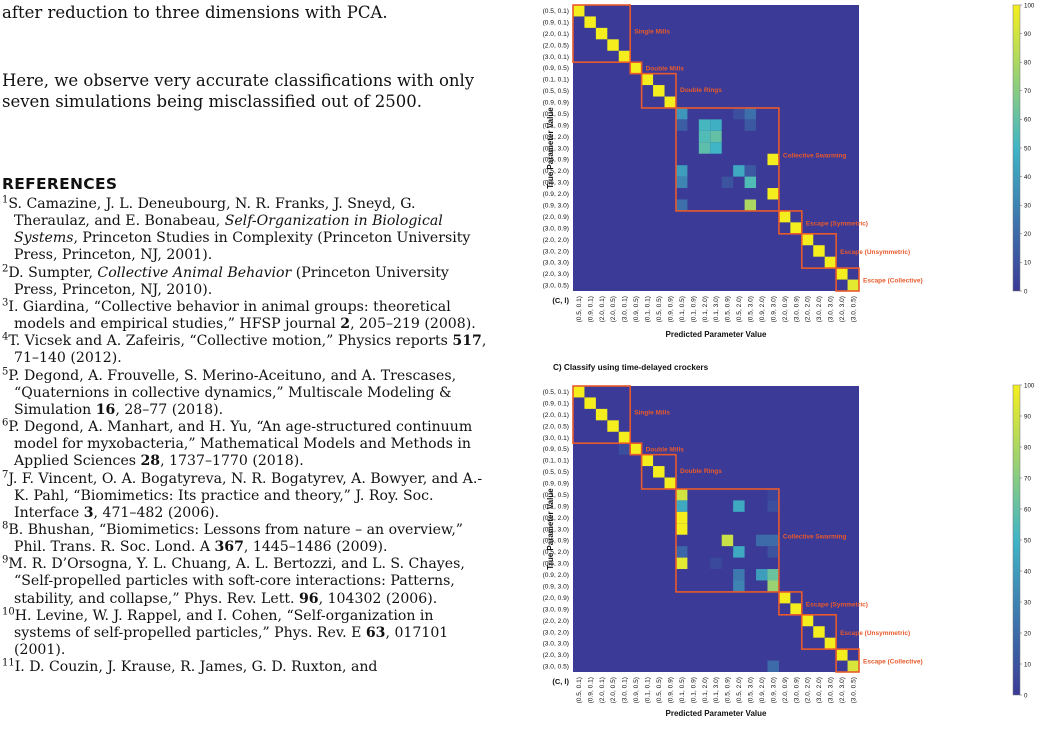 Image resolution: width=1046 pixels, height=753 pixels. I want to click on colorbar-tick-label: 90, so click(1027, 34).